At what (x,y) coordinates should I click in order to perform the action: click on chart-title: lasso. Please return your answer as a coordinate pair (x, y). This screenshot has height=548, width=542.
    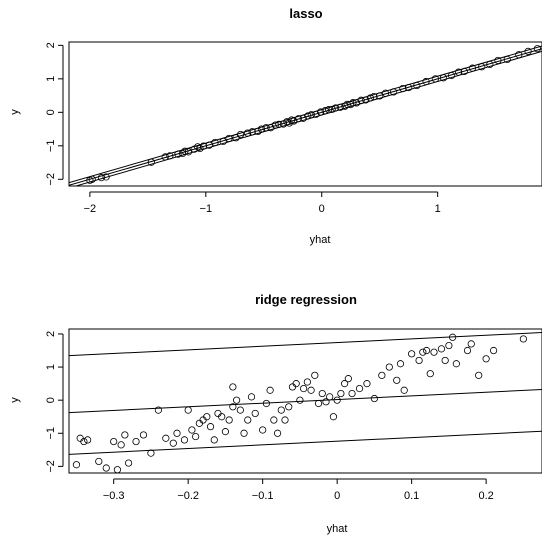
    Looking at the image, I should click on (305, 13).